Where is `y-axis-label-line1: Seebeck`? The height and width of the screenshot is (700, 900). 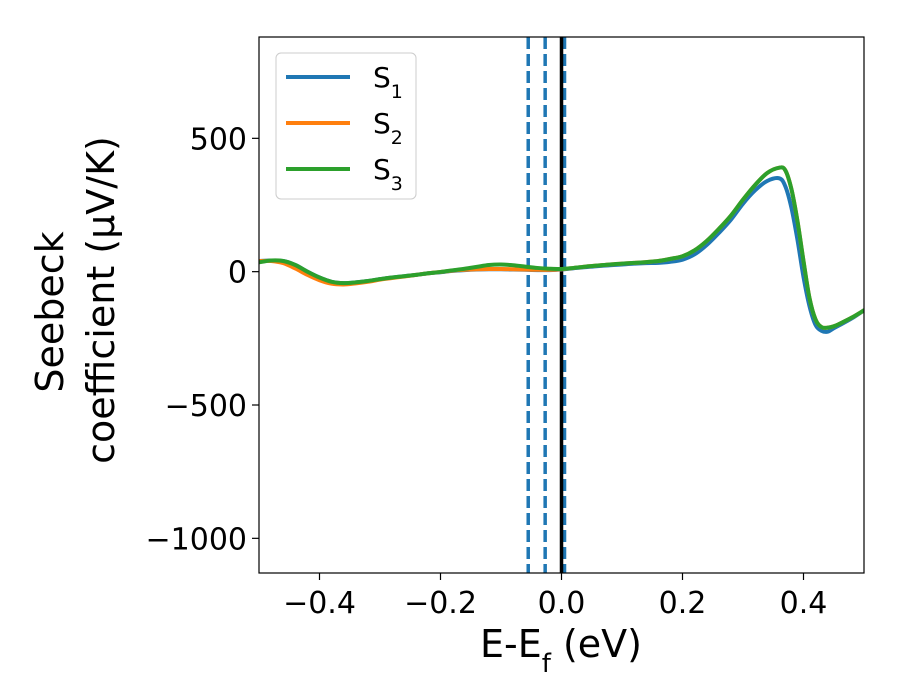 y-axis-label-line1: Seebeck is located at coordinates (50, 311).